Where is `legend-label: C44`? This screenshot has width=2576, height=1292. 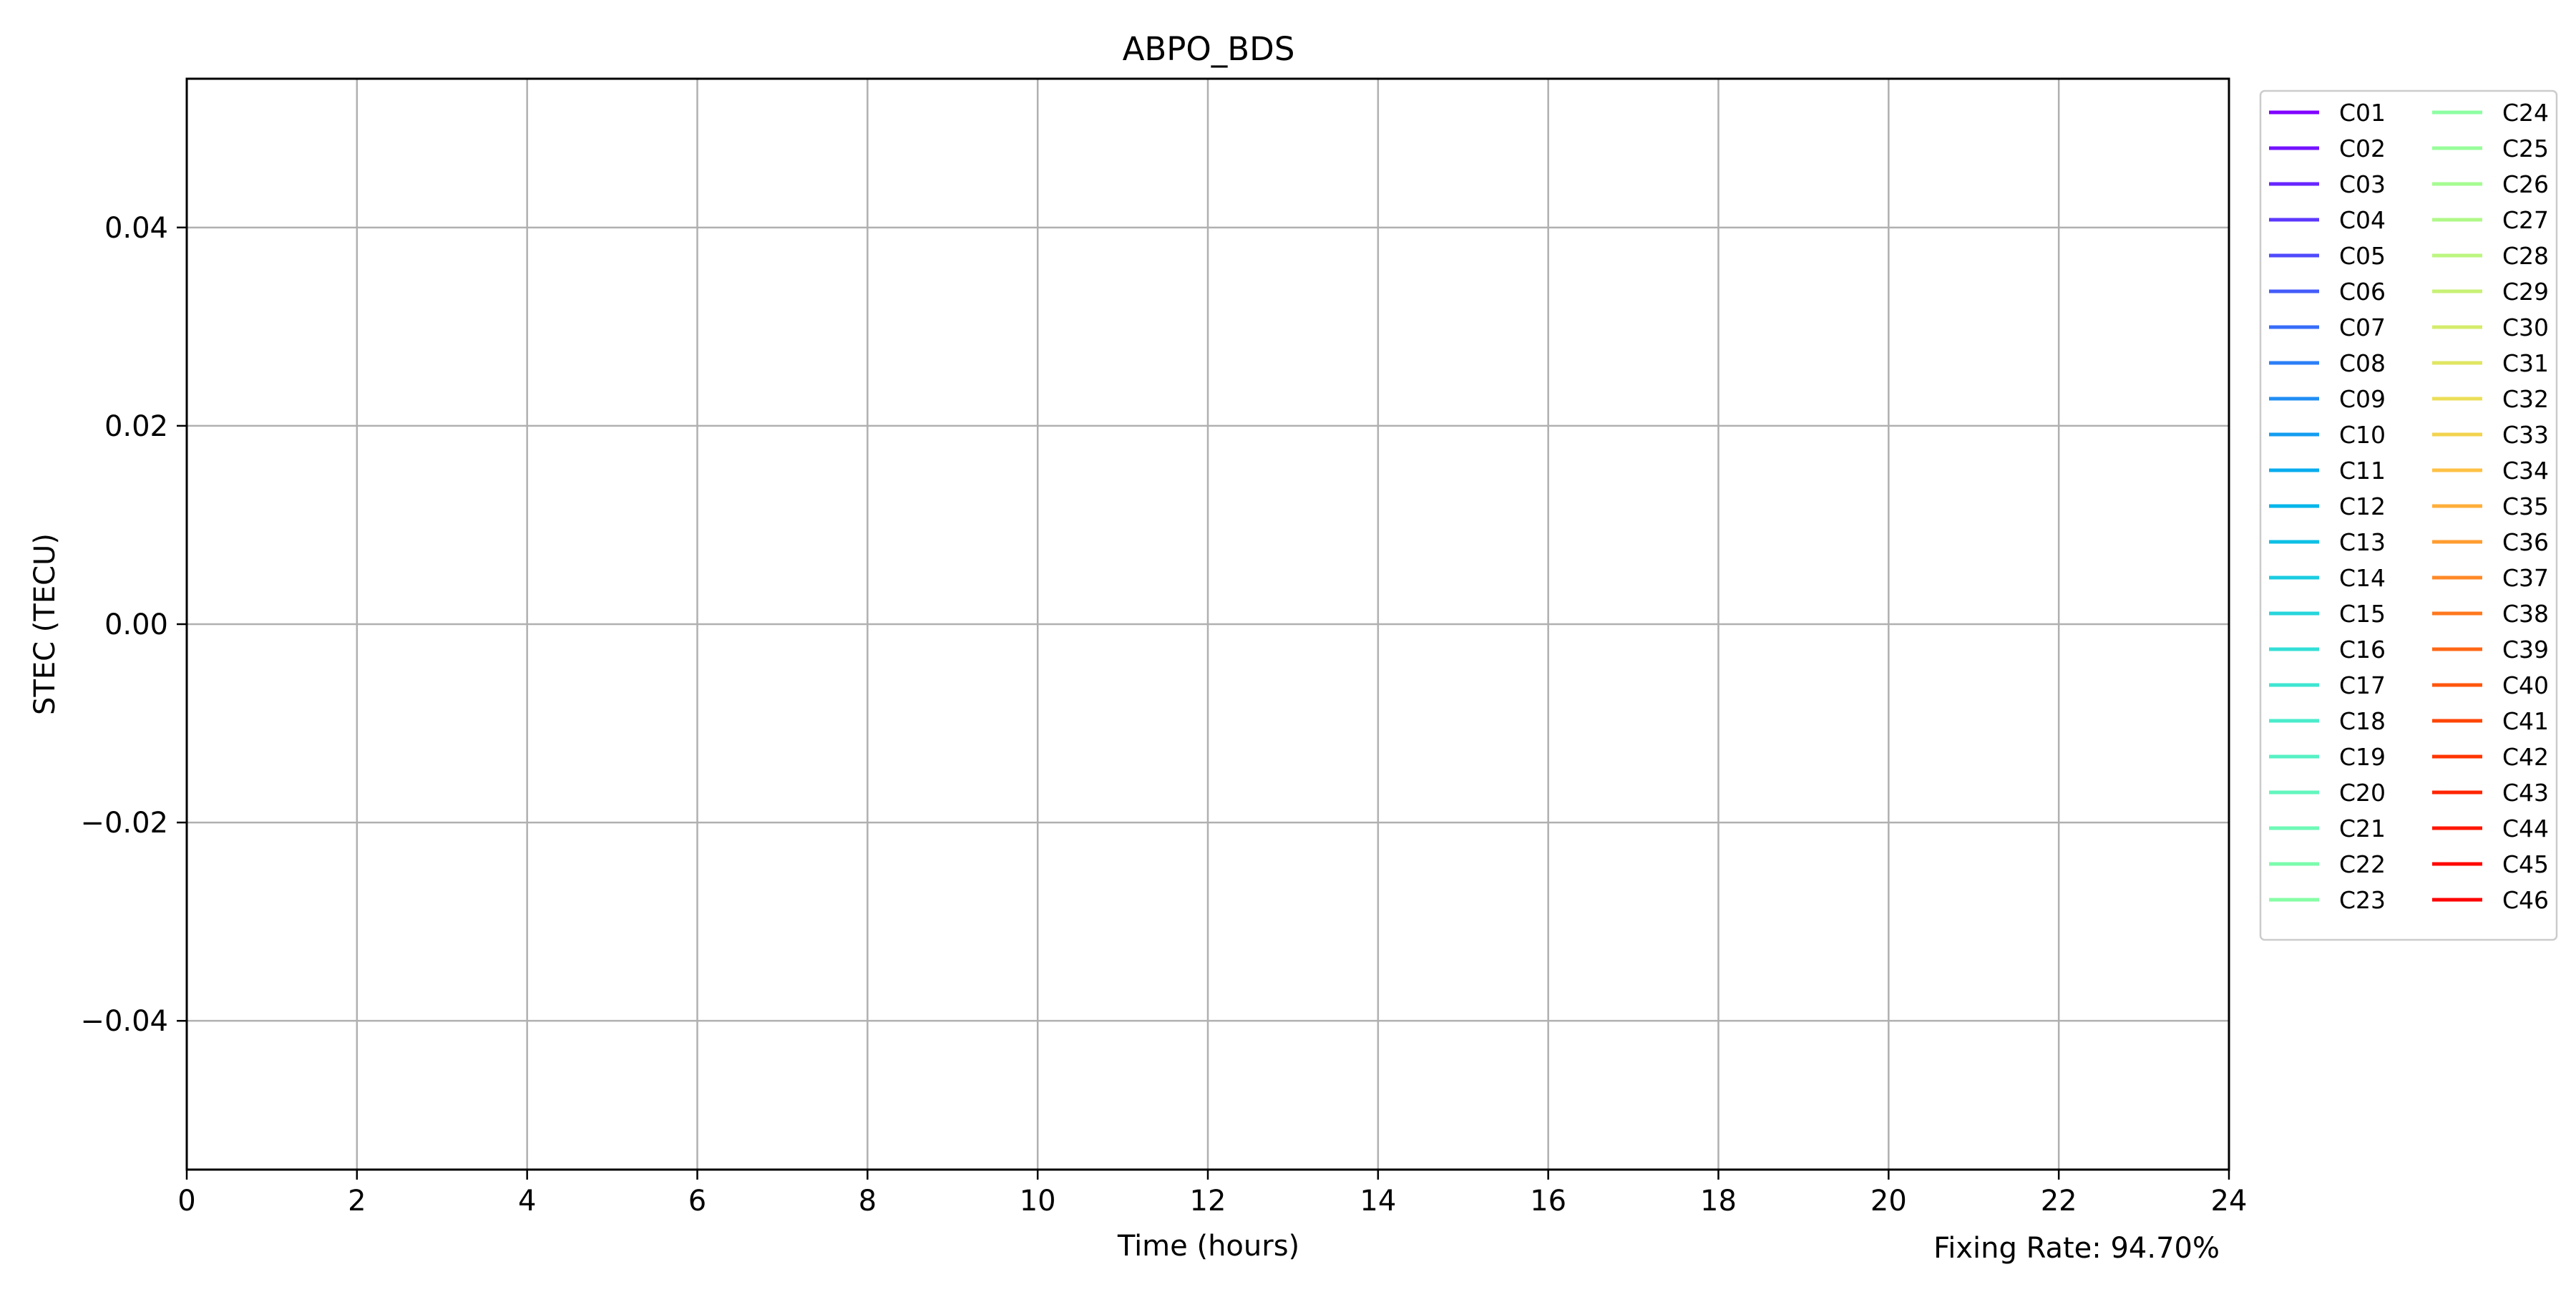
legend-label: C44 is located at coordinates (2525, 828).